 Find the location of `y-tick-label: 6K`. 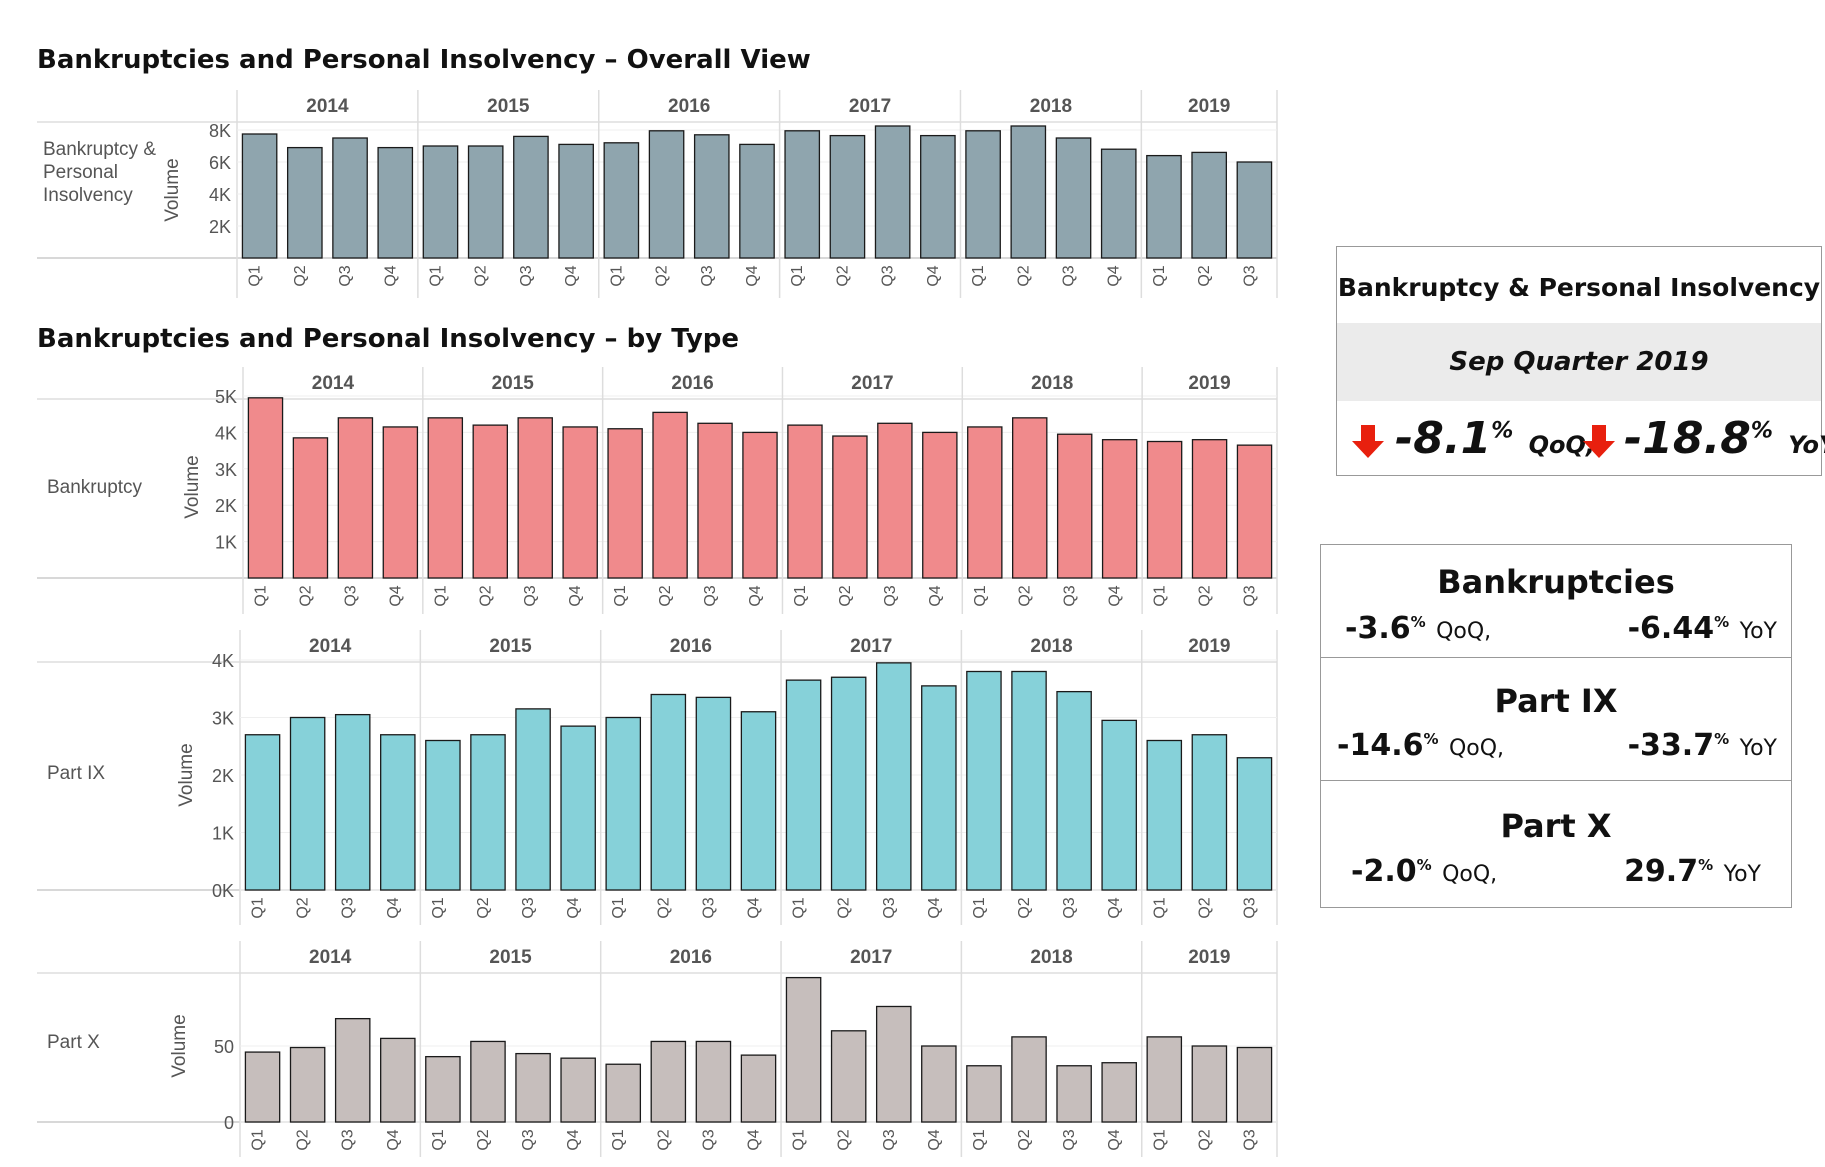

y-tick-label: 6K is located at coordinates (220, 163).